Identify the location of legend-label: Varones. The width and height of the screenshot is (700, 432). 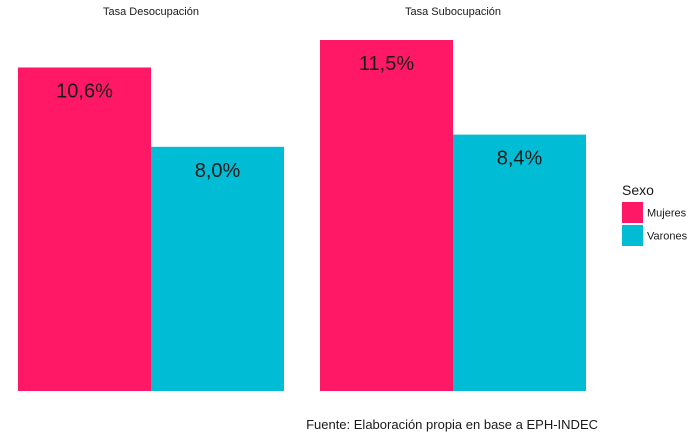
(667, 237).